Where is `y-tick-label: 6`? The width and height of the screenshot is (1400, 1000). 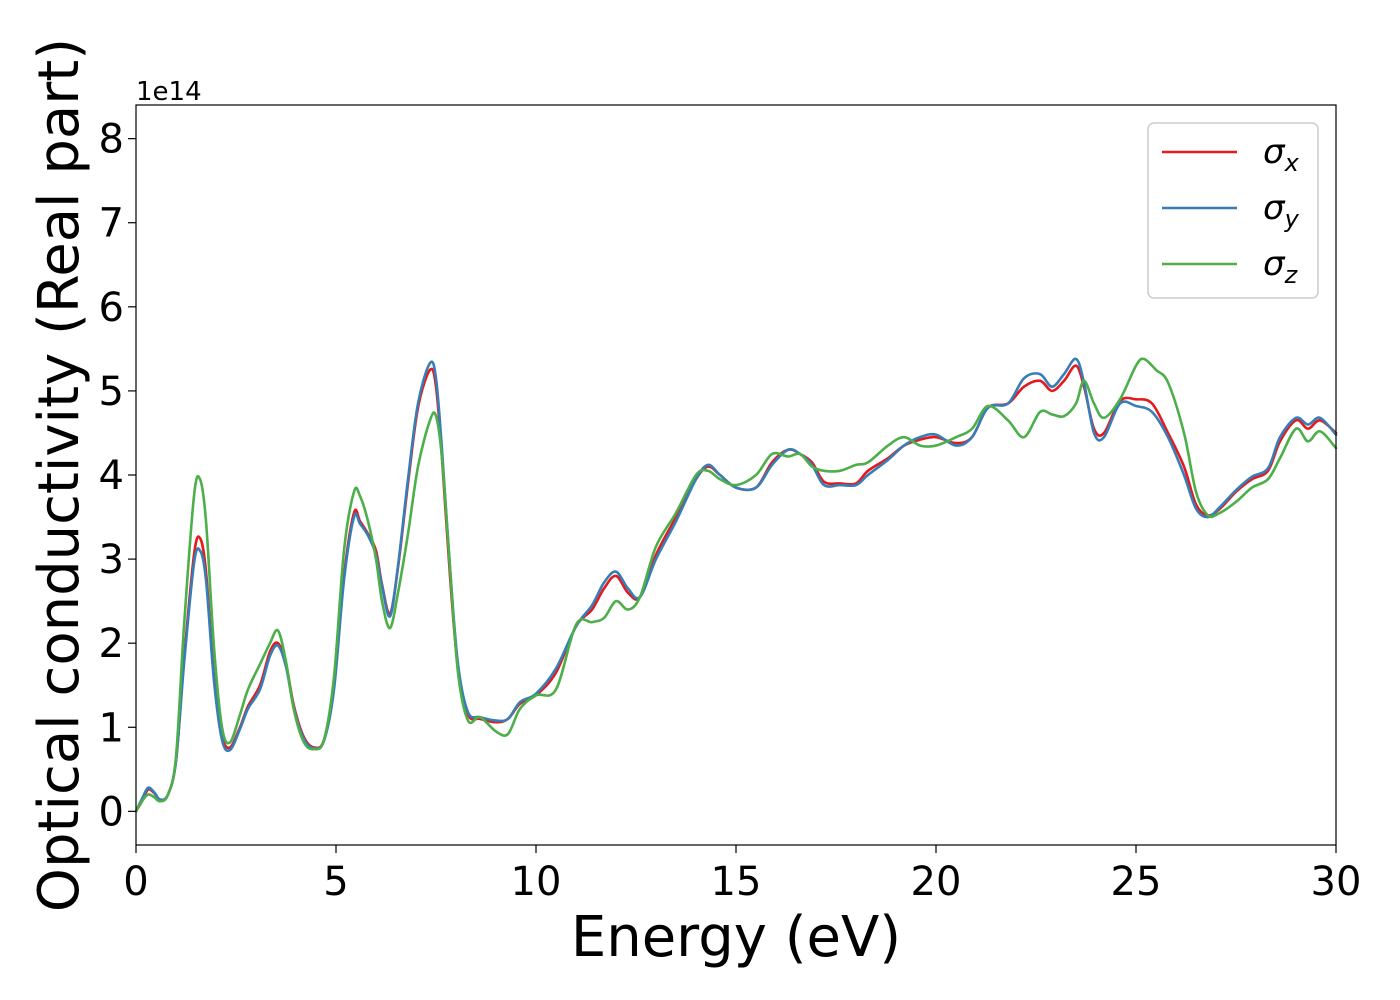 y-tick-label: 6 is located at coordinates (111, 308).